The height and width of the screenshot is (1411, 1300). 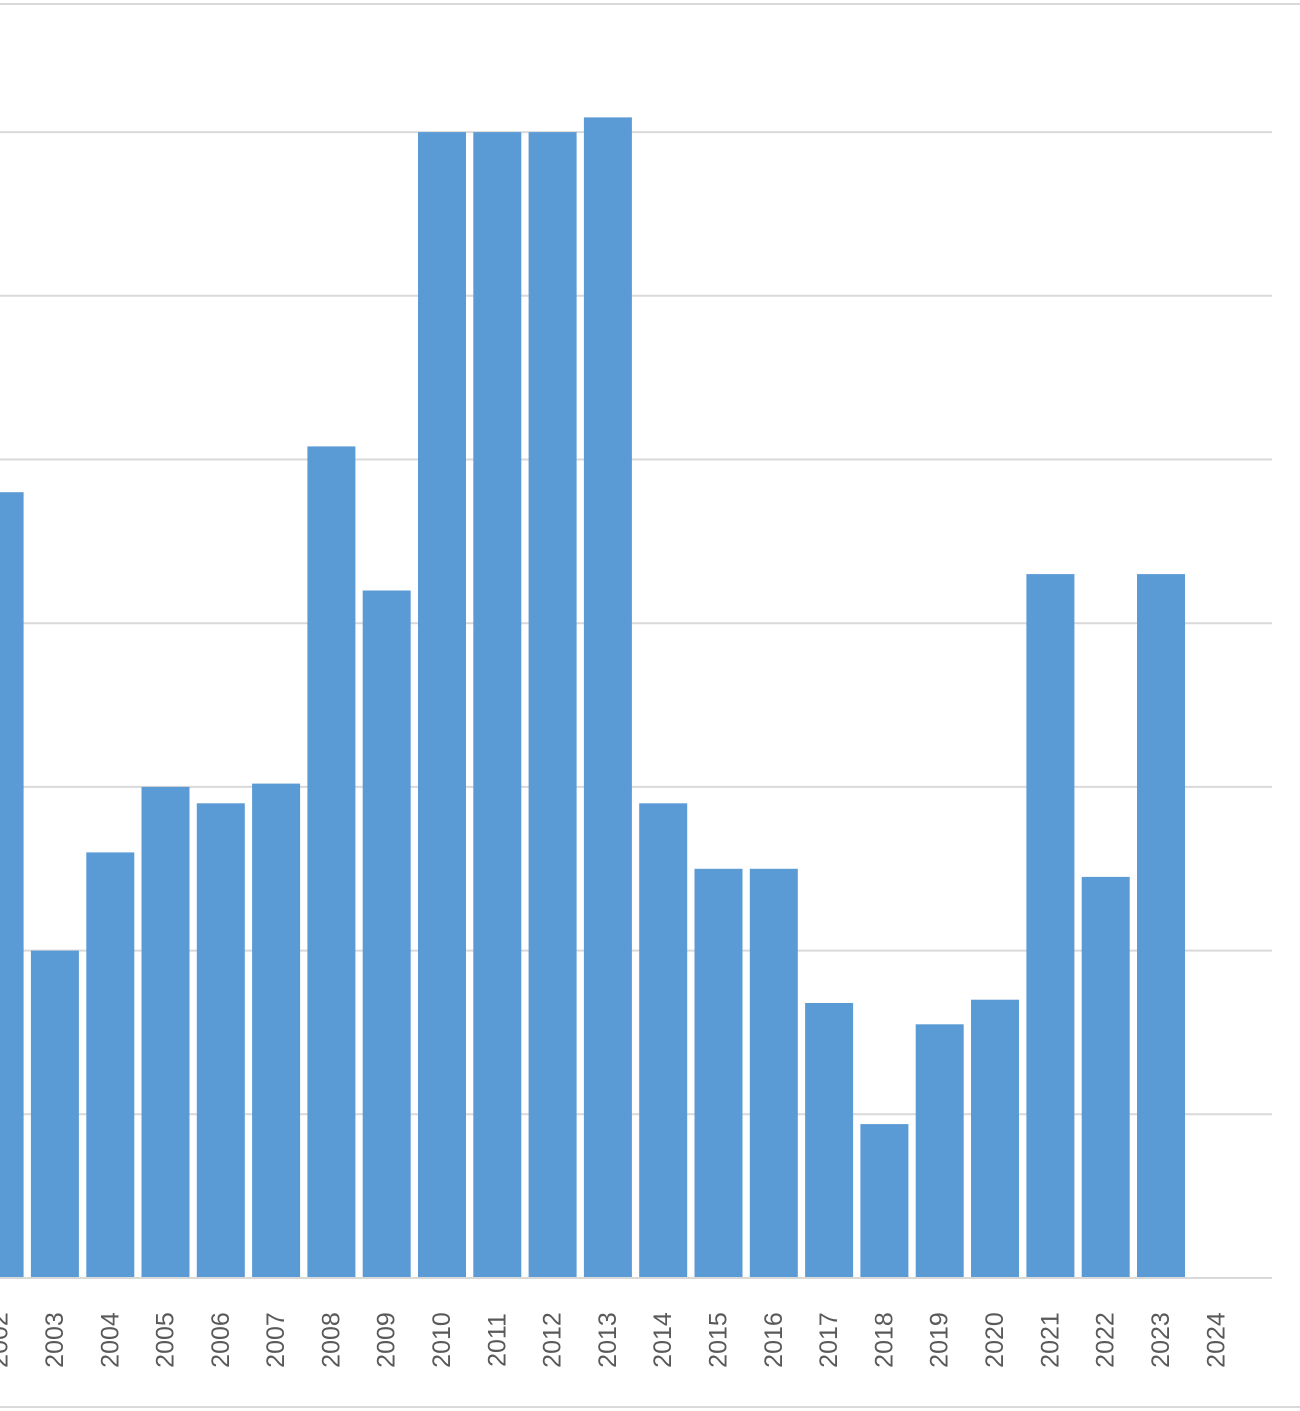 What do you see at coordinates (995, 1138) in the screenshot?
I see `bar-2020` at bounding box center [995, 1138].